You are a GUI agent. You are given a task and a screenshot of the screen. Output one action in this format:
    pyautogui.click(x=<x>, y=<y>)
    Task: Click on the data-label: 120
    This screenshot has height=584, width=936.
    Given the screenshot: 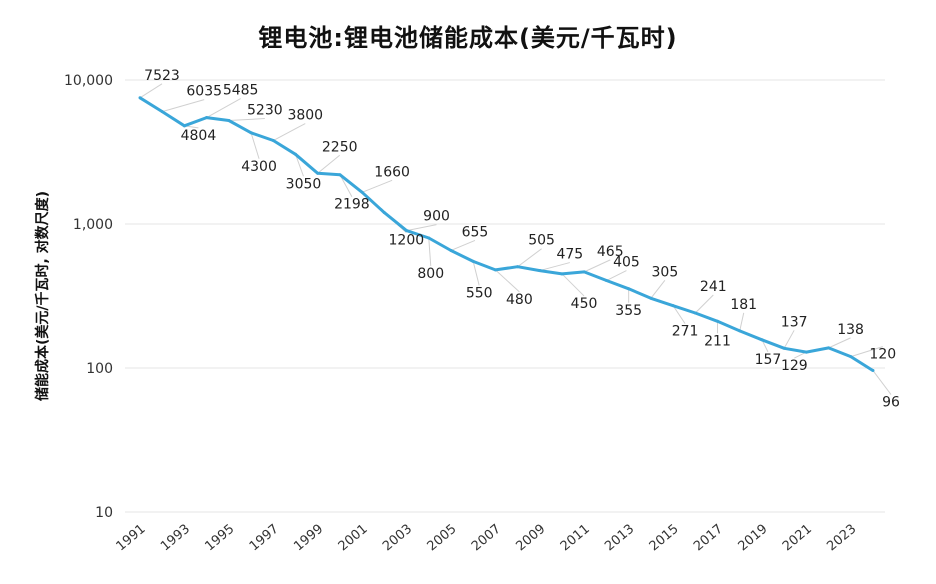 What is the action you would take?
    pyautogui.click(x=882, y=355)
    